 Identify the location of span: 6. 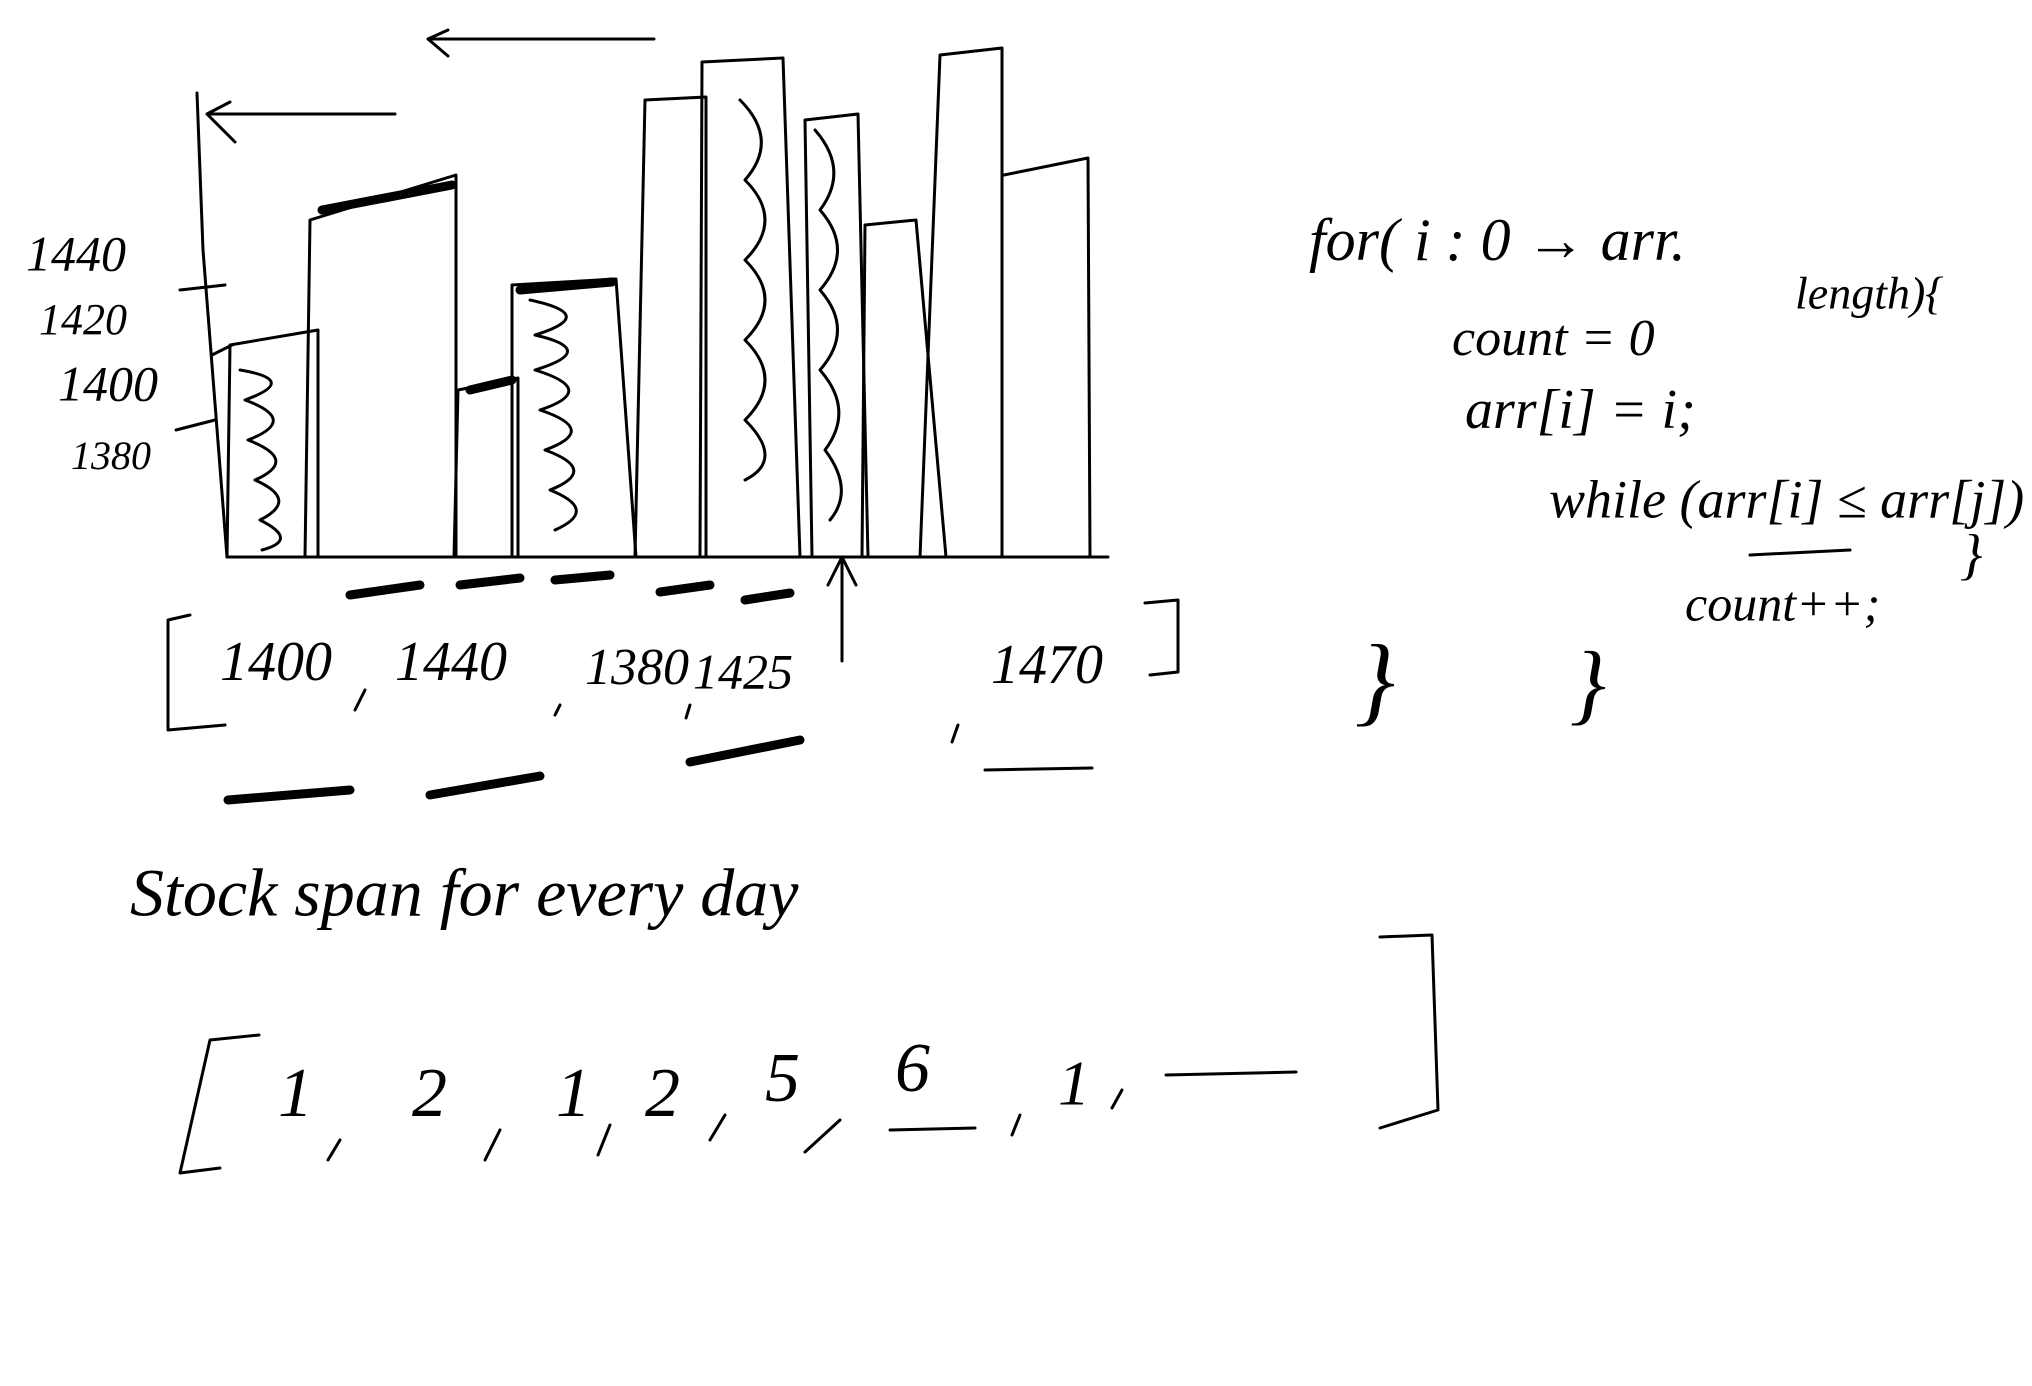
(912, 1068).